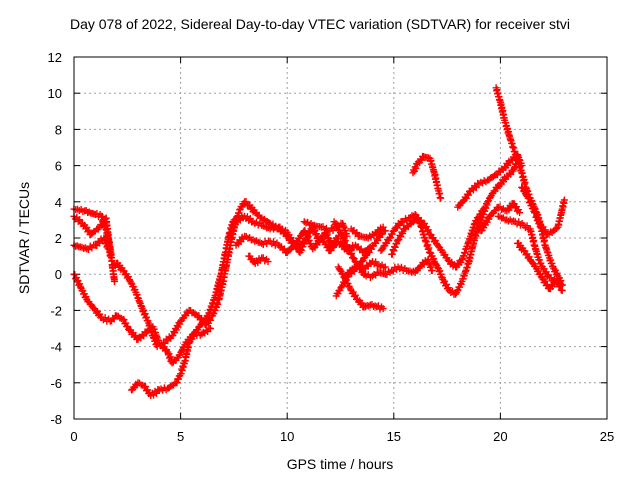  I want to click on y-tick-label: -4, so click(56, 347).